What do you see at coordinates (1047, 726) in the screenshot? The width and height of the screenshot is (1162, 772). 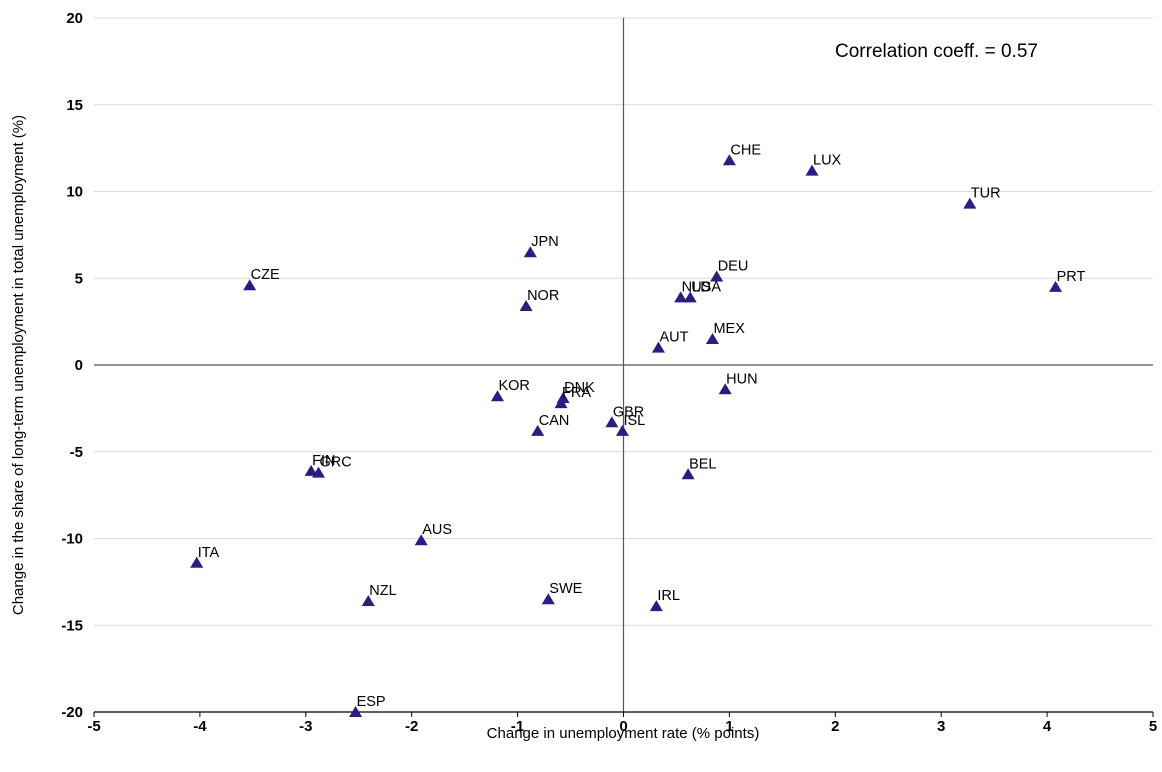 I see `x-tick-label: 4` at bounding box center [1047, 726].